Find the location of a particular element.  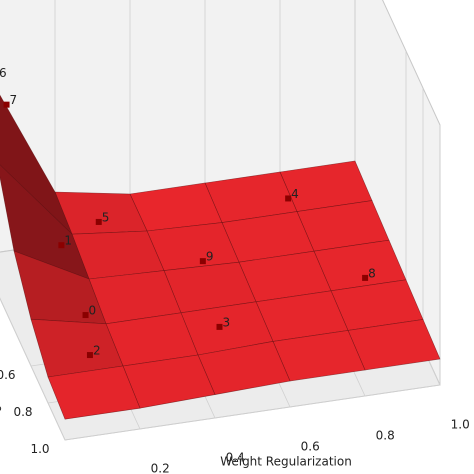

surface-quad is located at coordinates (94, 392).